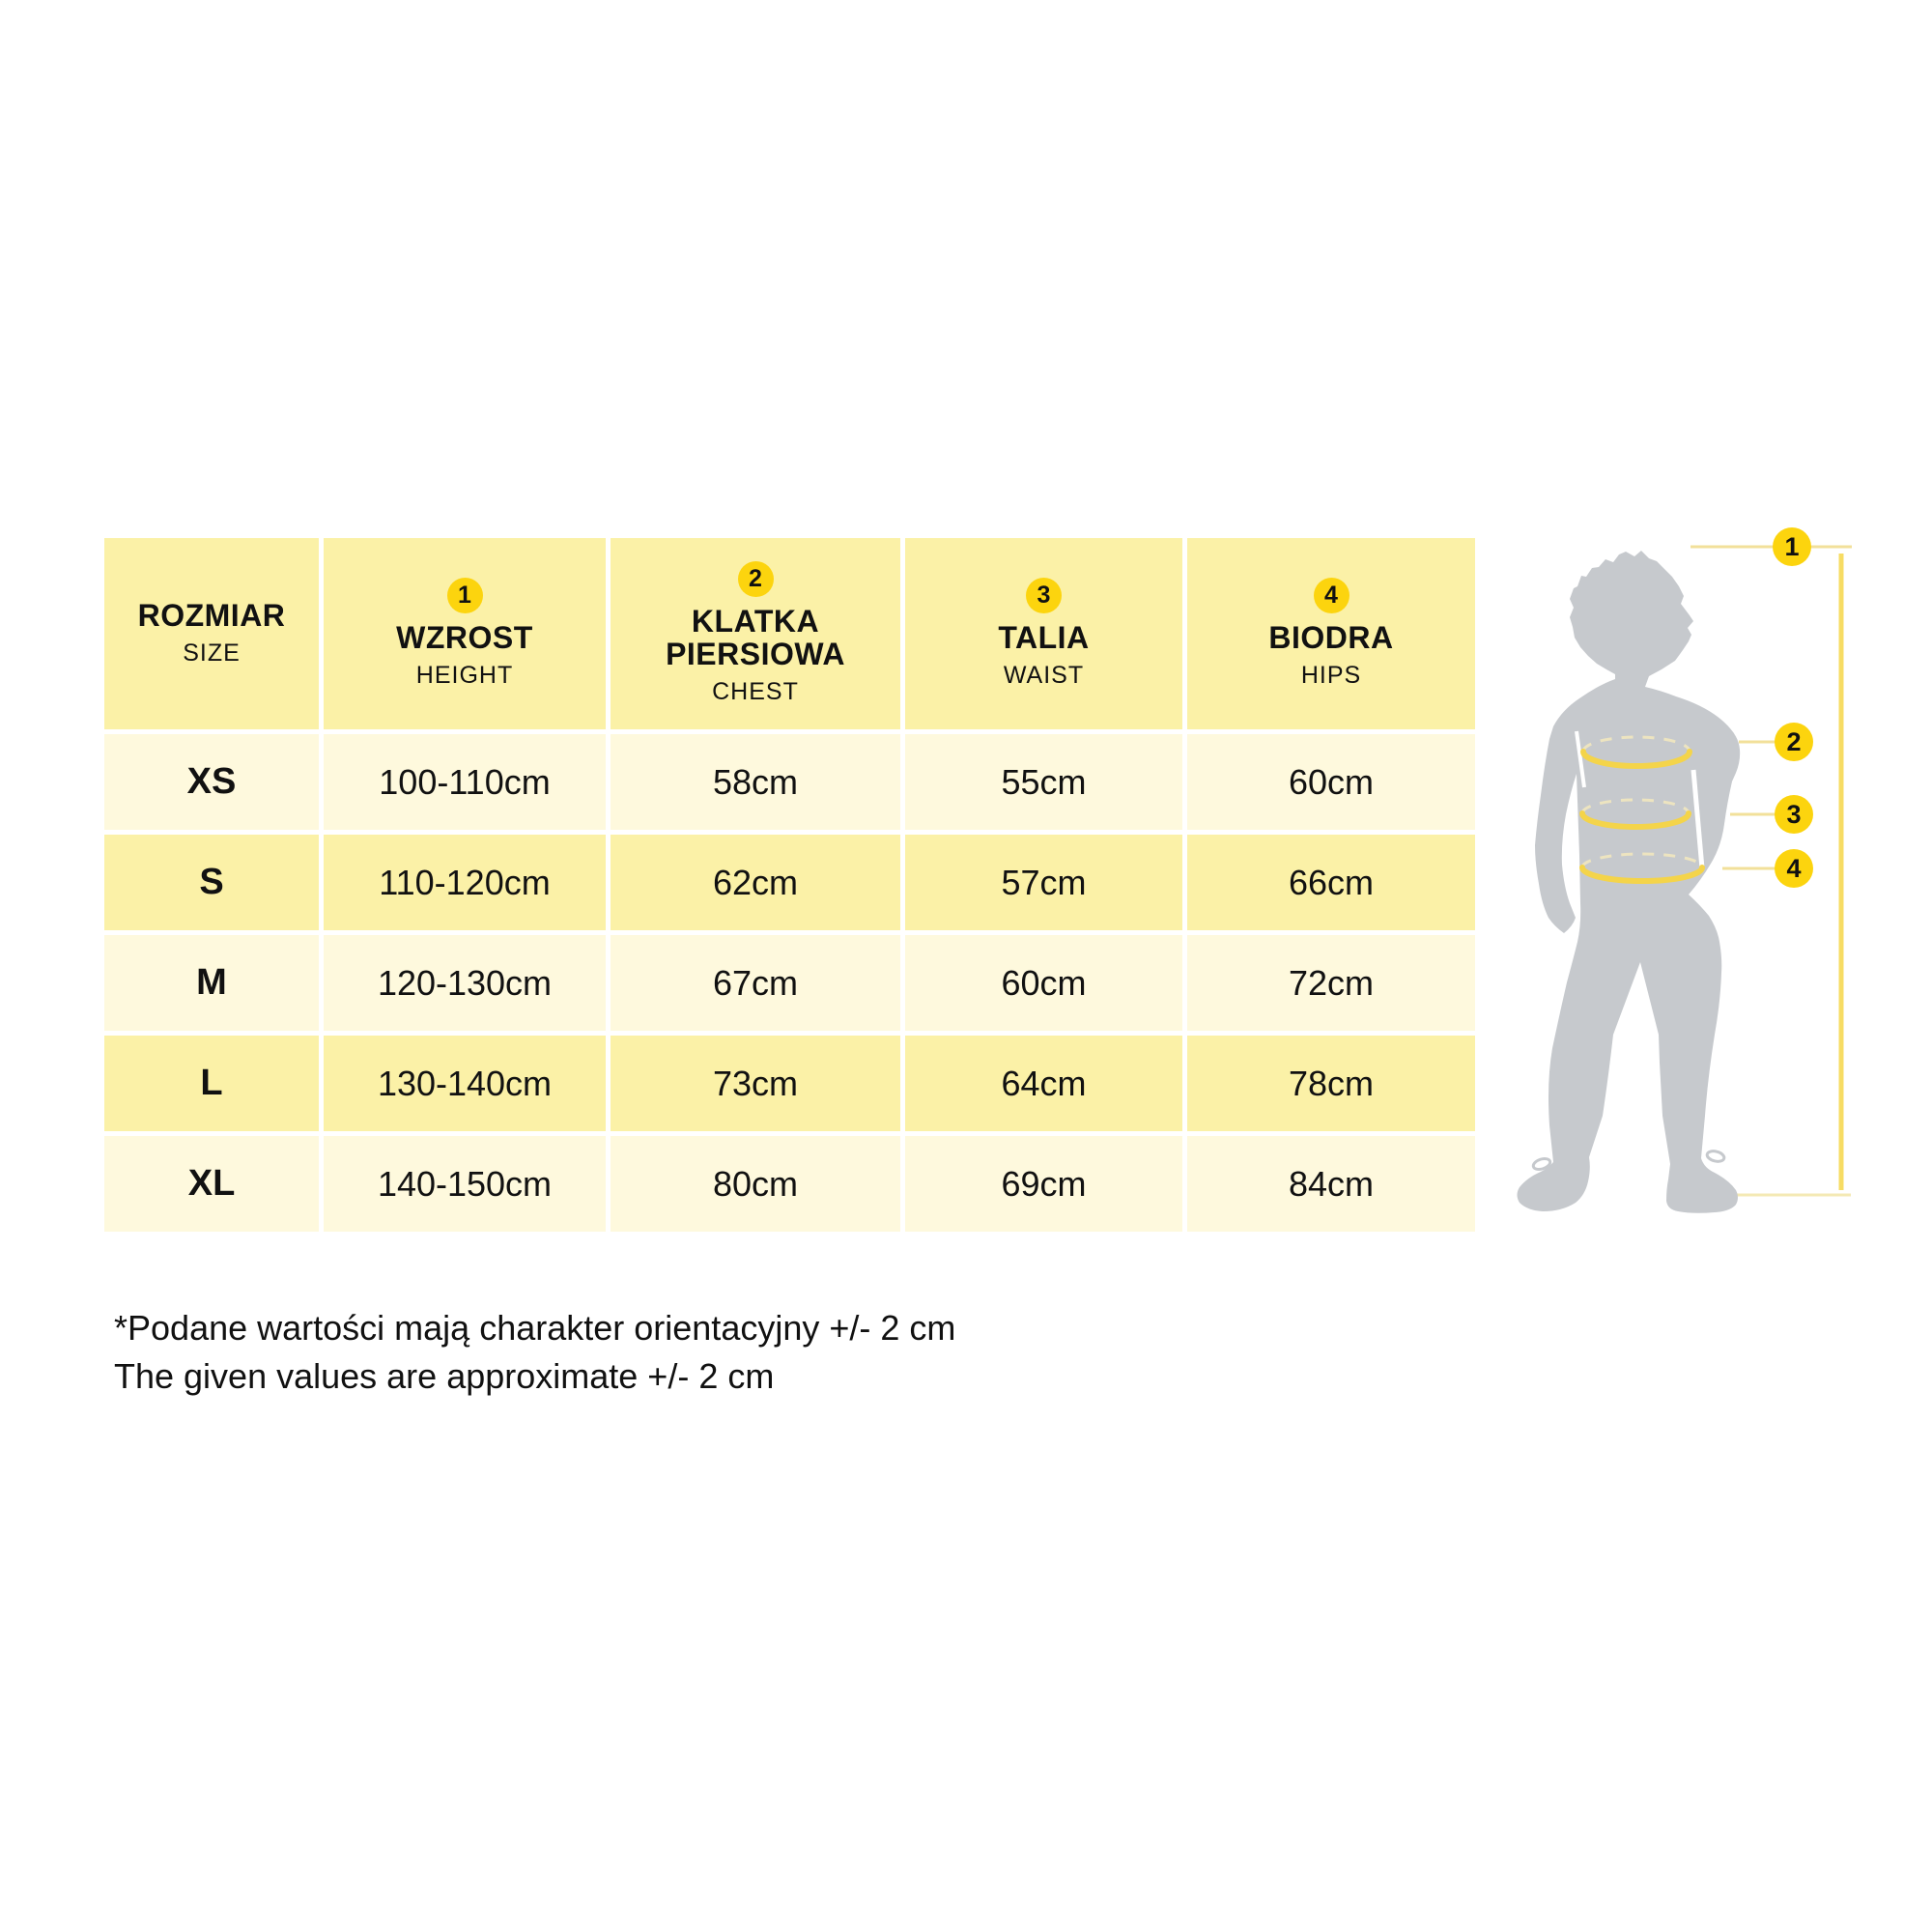 This screenshot has width=1932, height=1932. What do you see at coordinates (464, 638) in the screenshot?
I see `column-label: WZROST` at bounding box center [464, 638].